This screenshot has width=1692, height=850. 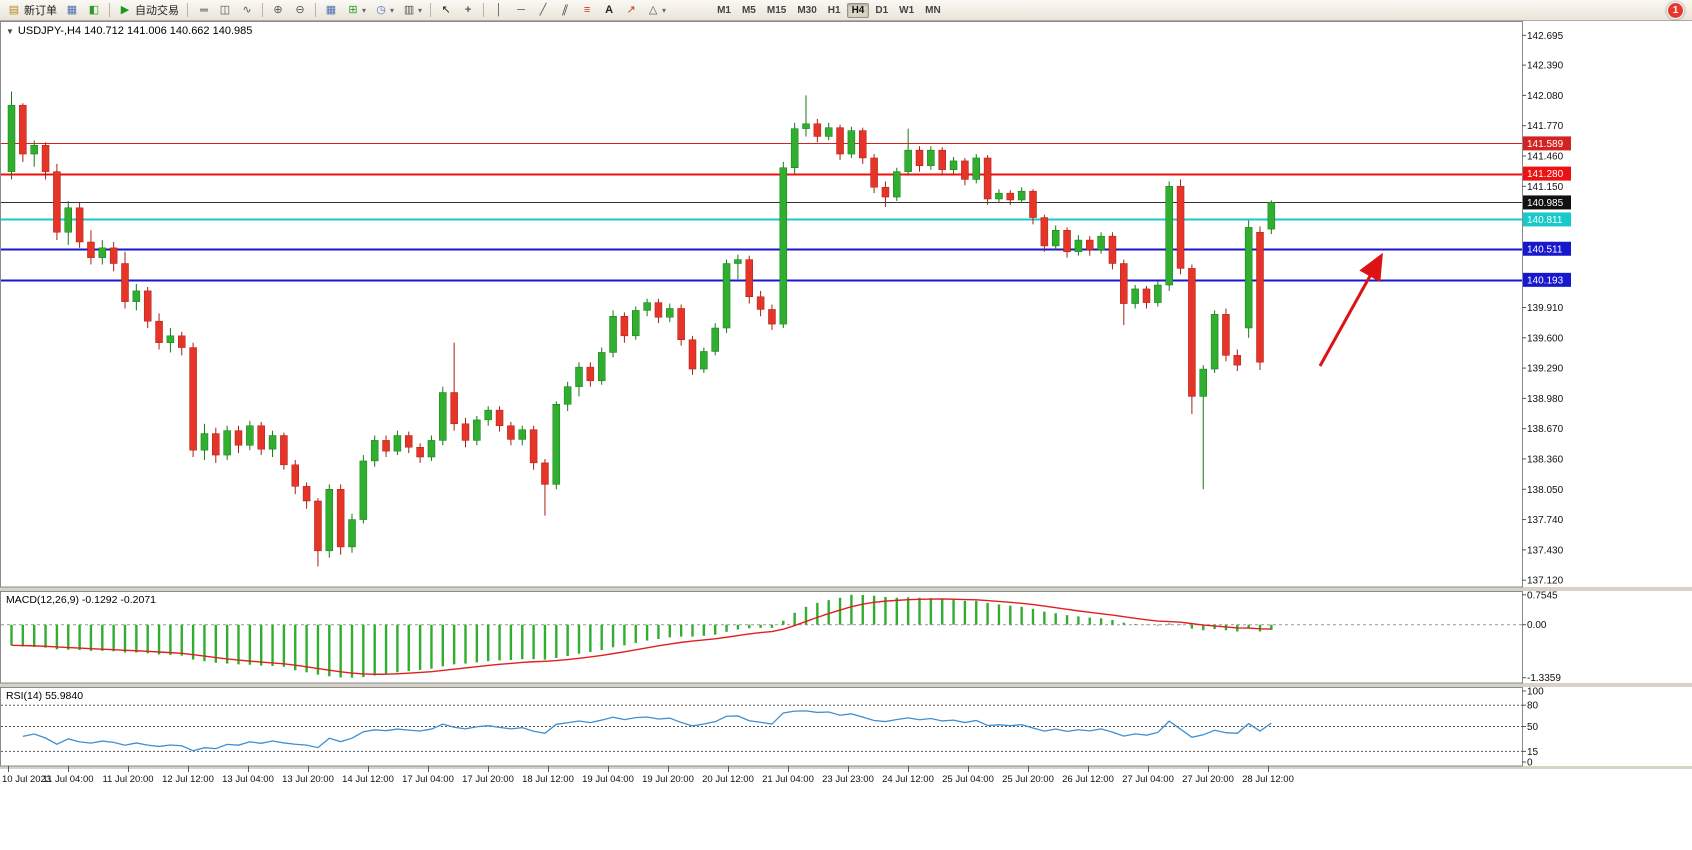 I want to click on fibonacci-icon: ≡, so click(x=587, y=10).